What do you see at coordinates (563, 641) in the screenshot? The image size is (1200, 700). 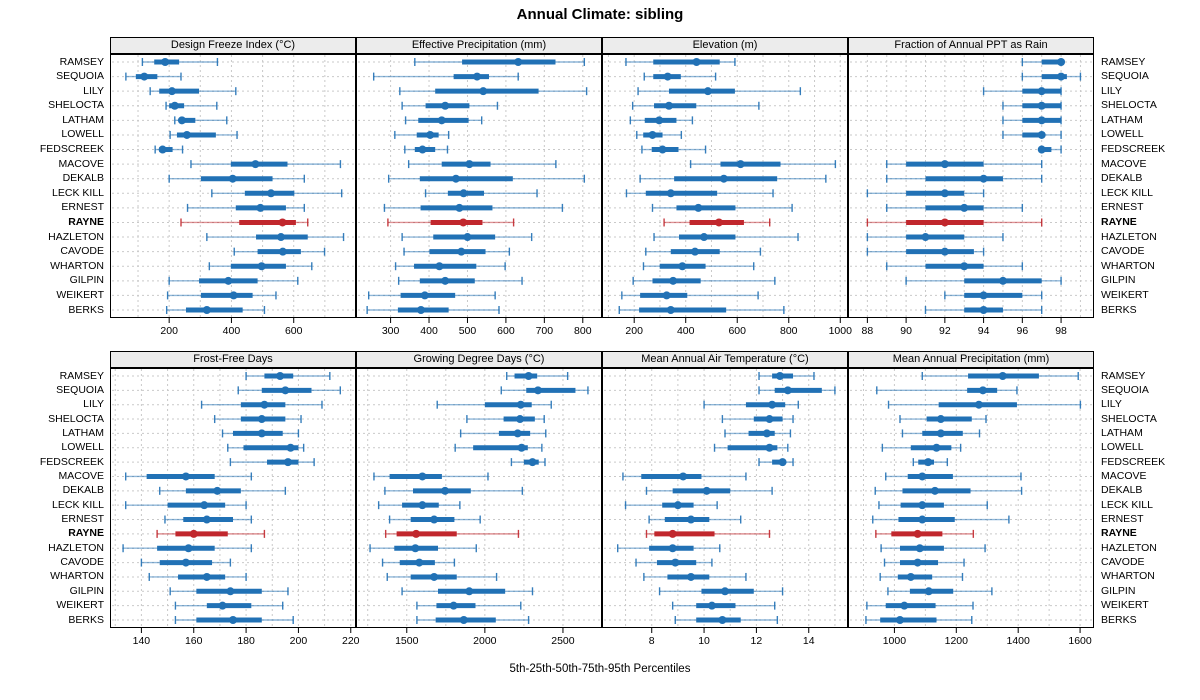 I see `axis-tick-growing-degree-days-c-2500: 2500` at bounding box center [563, 641].